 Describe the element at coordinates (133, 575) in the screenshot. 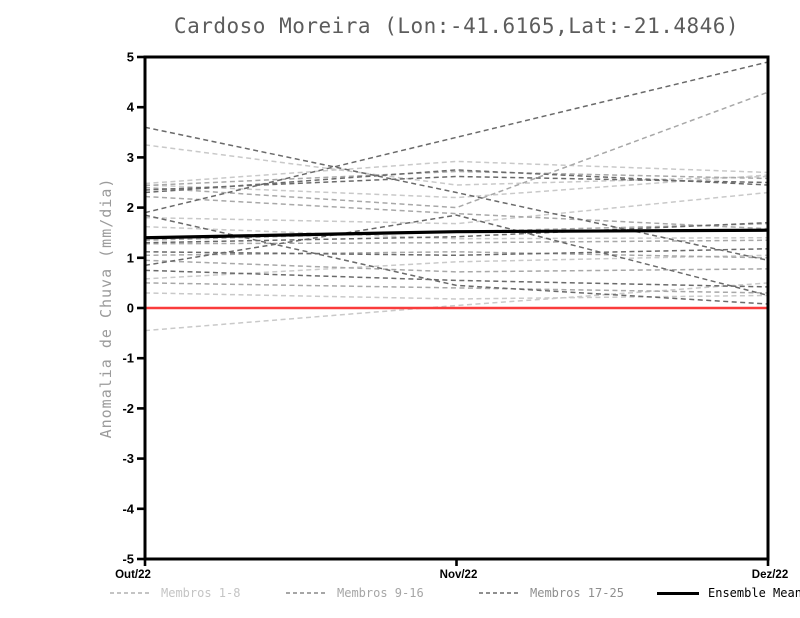

I see `svg-text: Out/22` at that location.